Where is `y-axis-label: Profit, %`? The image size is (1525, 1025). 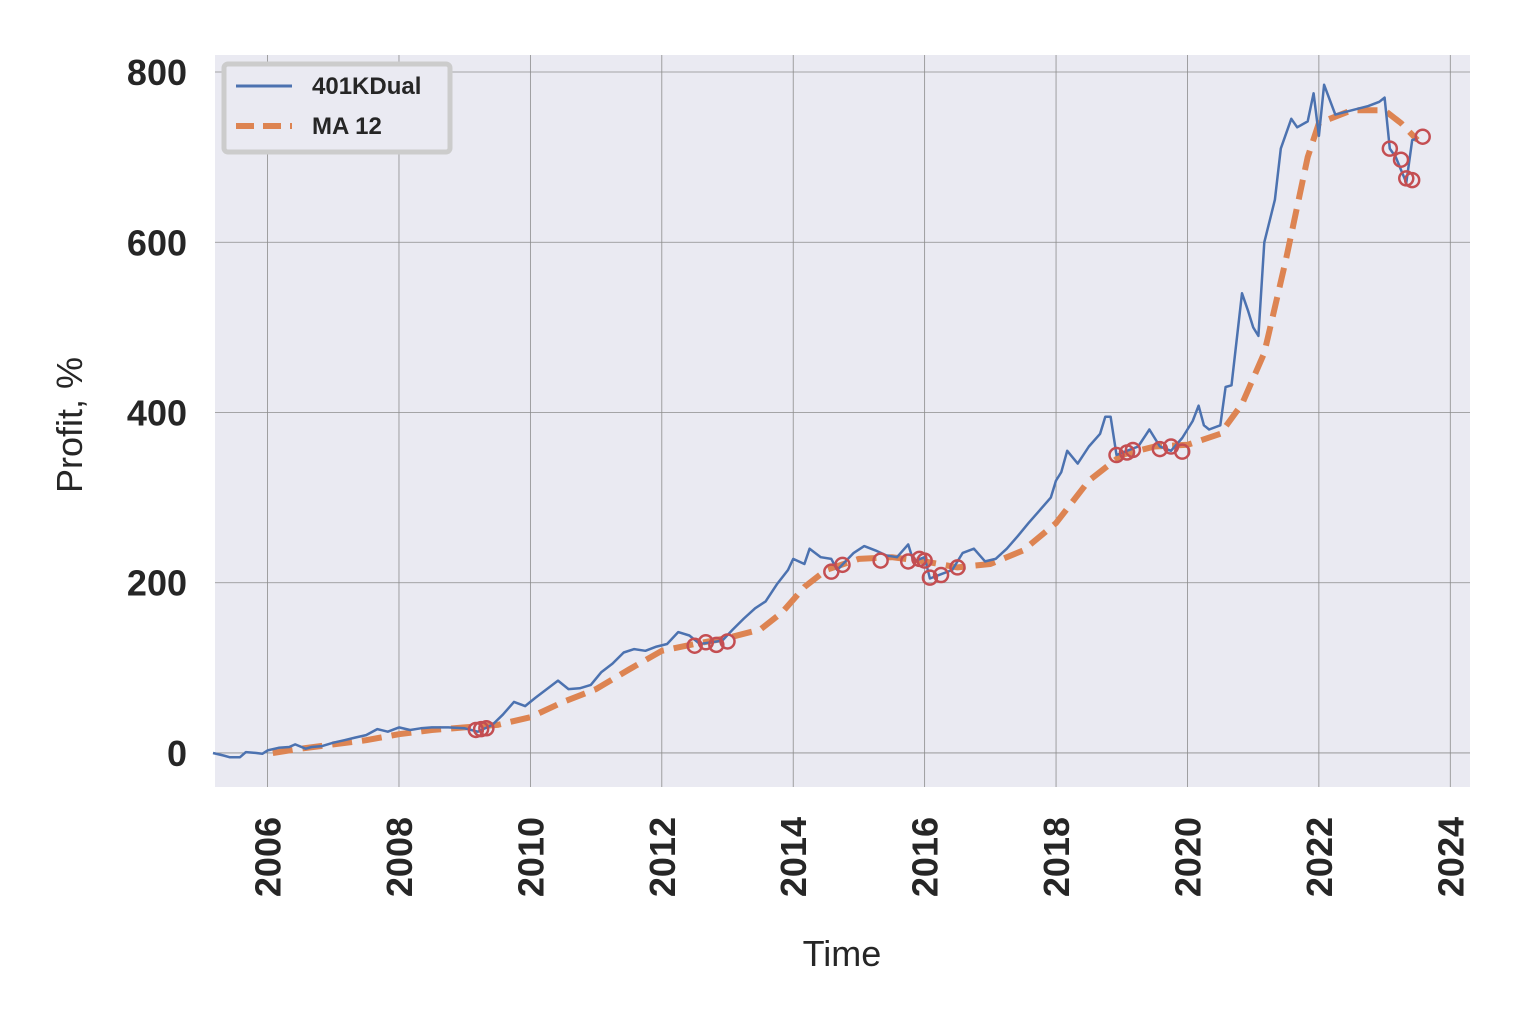 y-axis-label: Profit, % is located at coordinates (69, 425).